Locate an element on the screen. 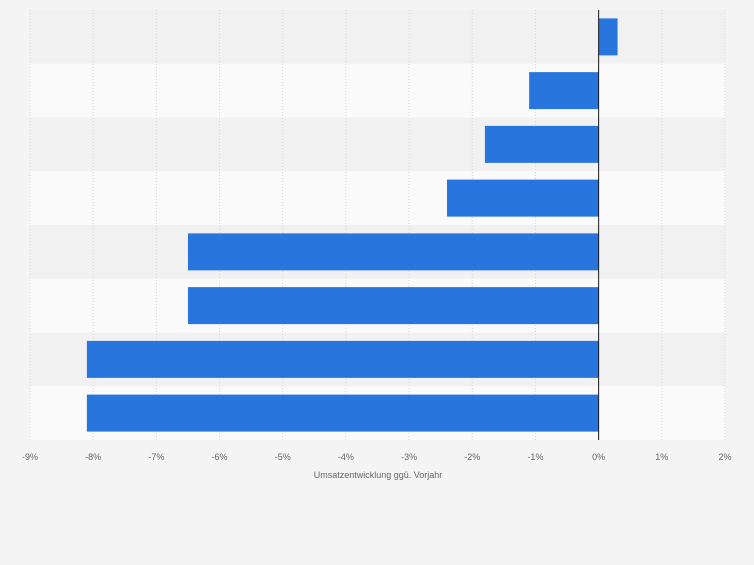  x-tick-label-12: 2% is located at coordinates (724, 457).